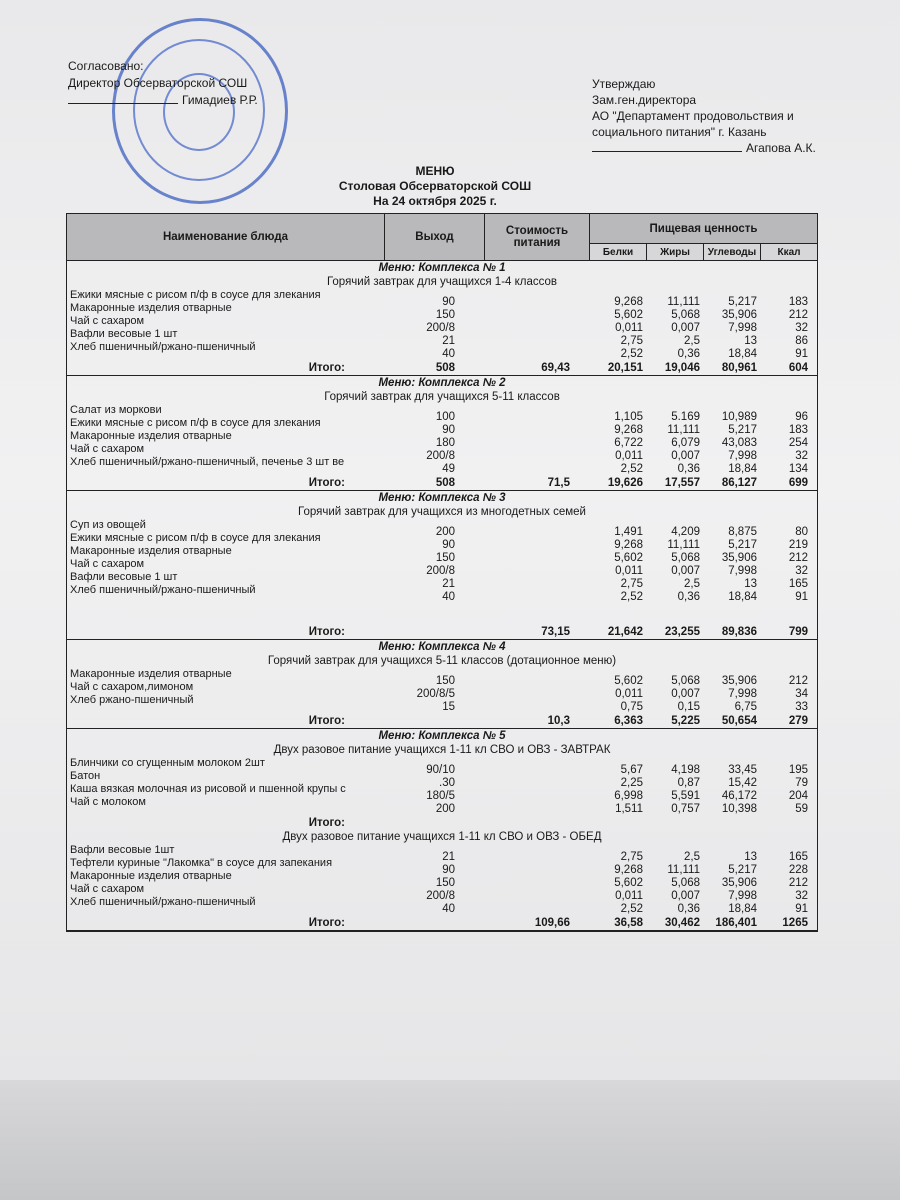 This screenshot has width=900, height=1200. Describe the element at coordinates (435, 171) in the screenshot. I see `title-menu: МЕНЮ` at that location.